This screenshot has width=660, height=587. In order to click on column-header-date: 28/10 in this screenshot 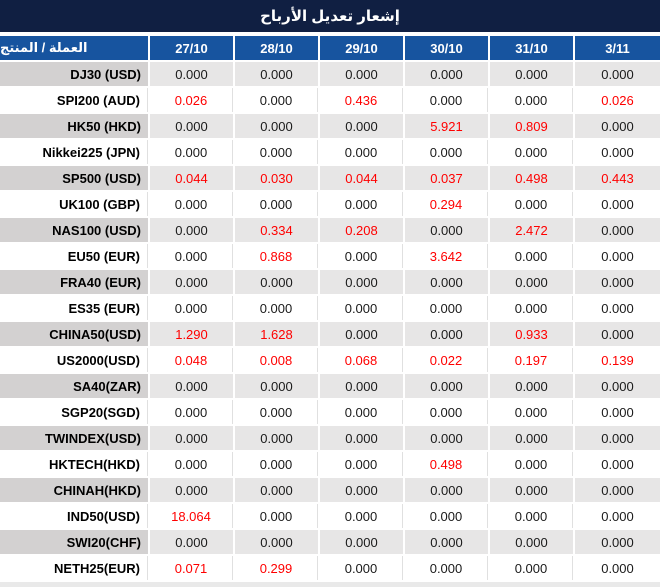, I will do `click(276, 48)`.